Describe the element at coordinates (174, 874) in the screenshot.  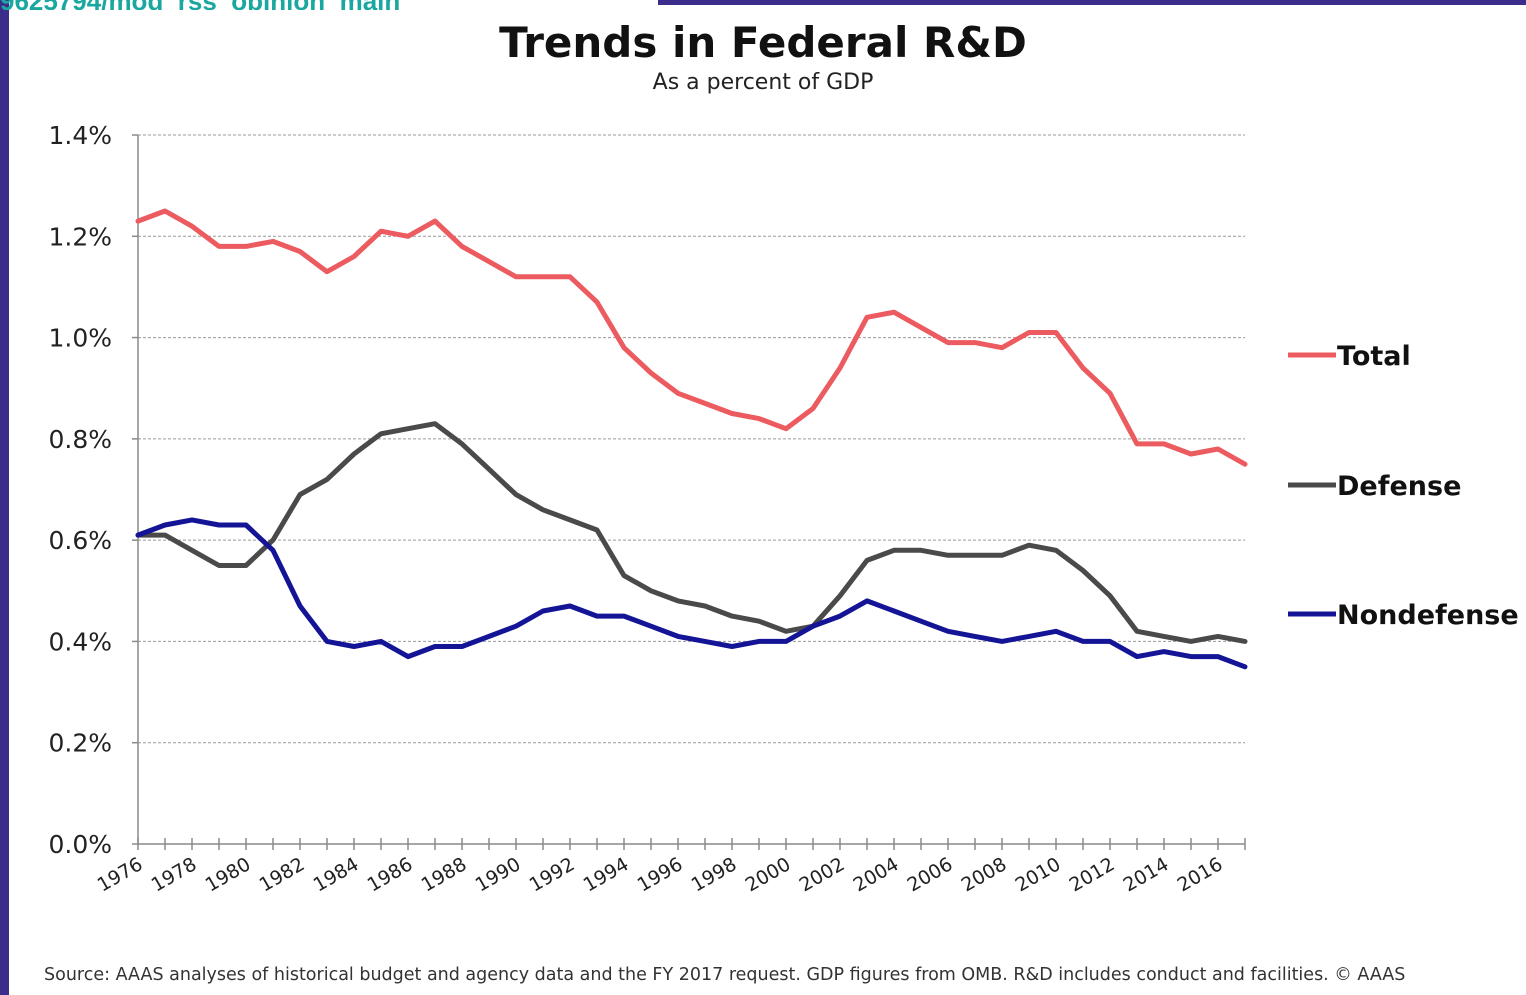
I see `x-tick-label: 1978` at that location.